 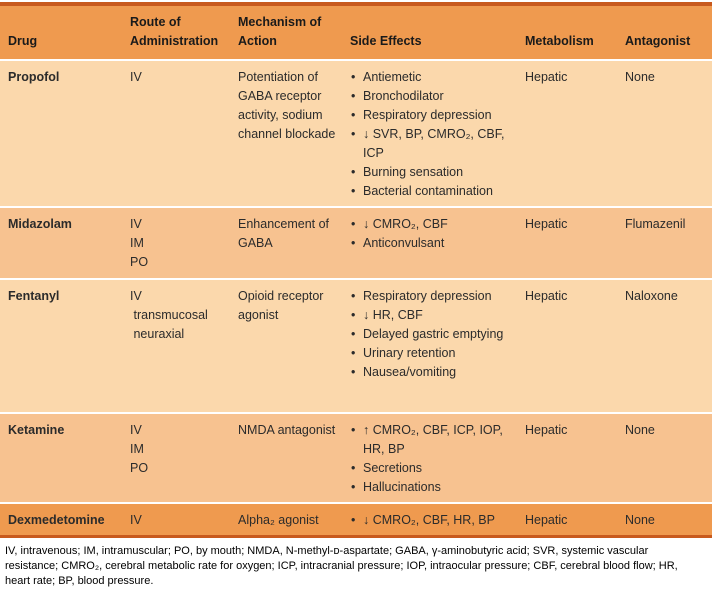 What do you see at coordinates (431, 144) in the screenshot?
I see `side-effect-item: ↓ SVR, BP, CMRO₂, CBF, ICP` at bounding box center [431, 144].